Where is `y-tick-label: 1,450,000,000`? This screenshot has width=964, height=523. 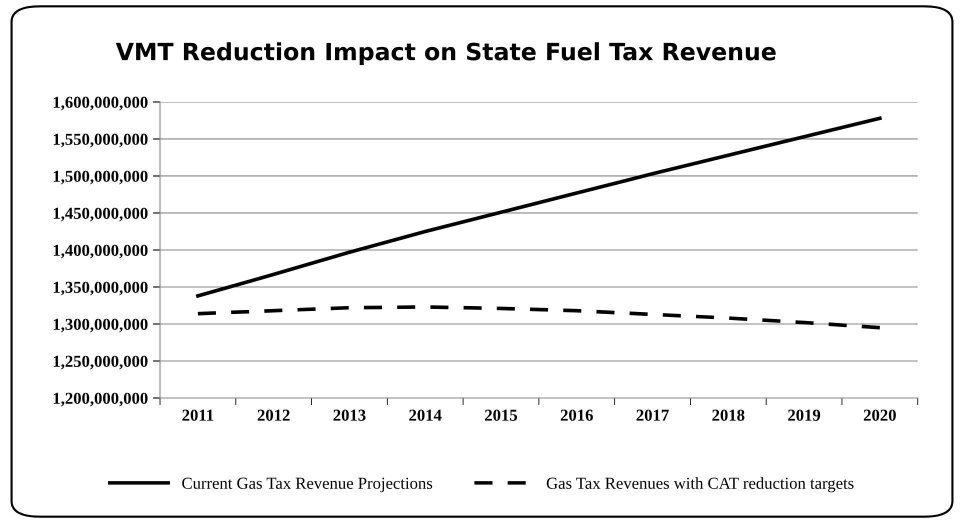
y-tick-label: 1,450,000,000 is located at coordinates (101, 215).